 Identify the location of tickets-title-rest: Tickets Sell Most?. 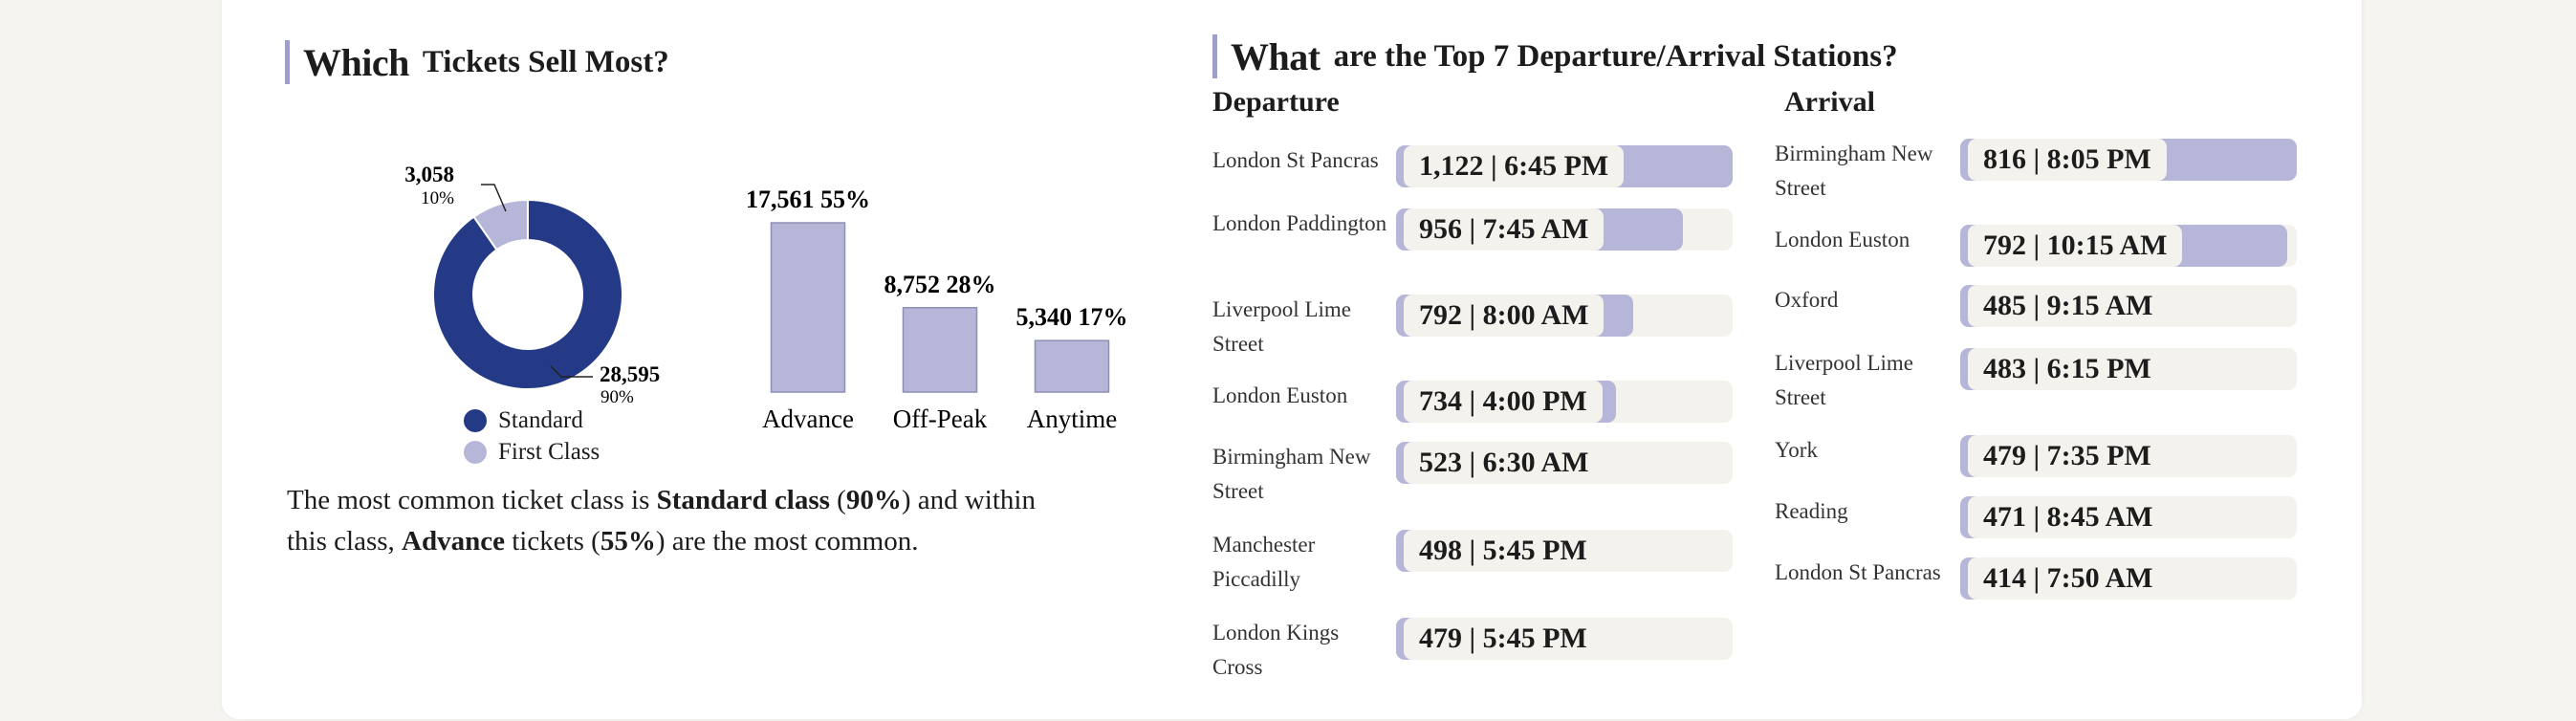
(545, 61).